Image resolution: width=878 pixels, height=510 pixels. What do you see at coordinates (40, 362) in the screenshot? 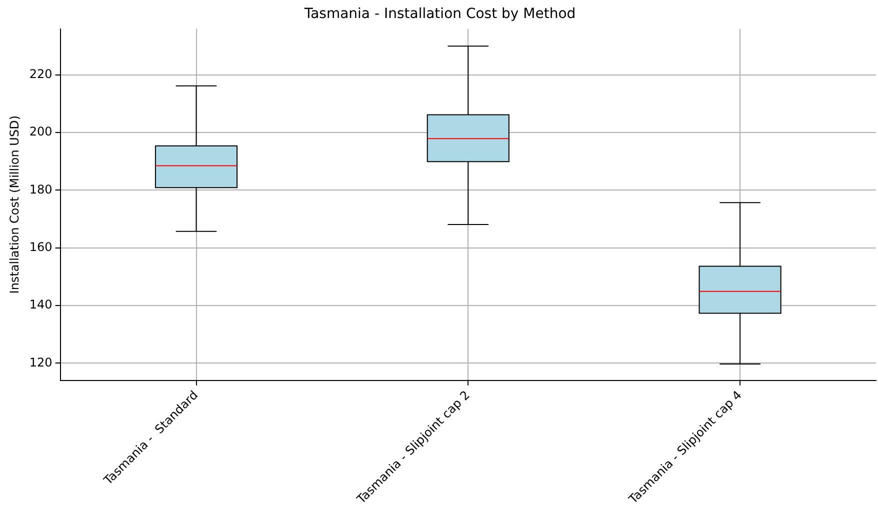
I see `y-tick-label: 120` at bounding box center [40, 362].